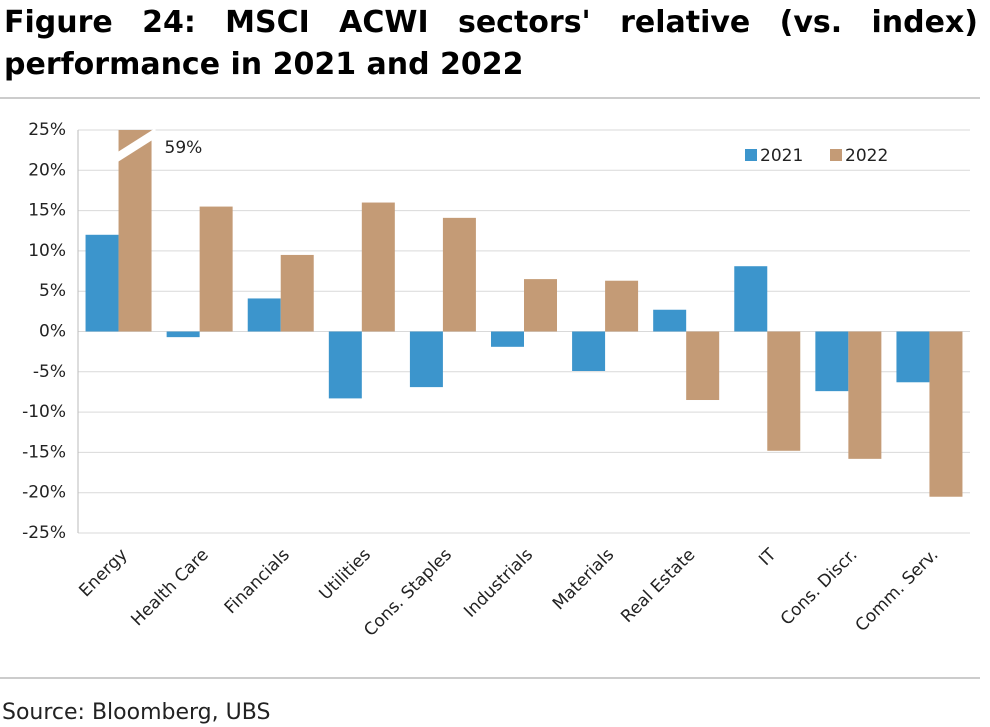 This screenshot has height=727, width=990. What do you see at coordinates (44, 412) in the screenshot?
I see `y-tick-label: -10%` at bounding box center [44, 412].